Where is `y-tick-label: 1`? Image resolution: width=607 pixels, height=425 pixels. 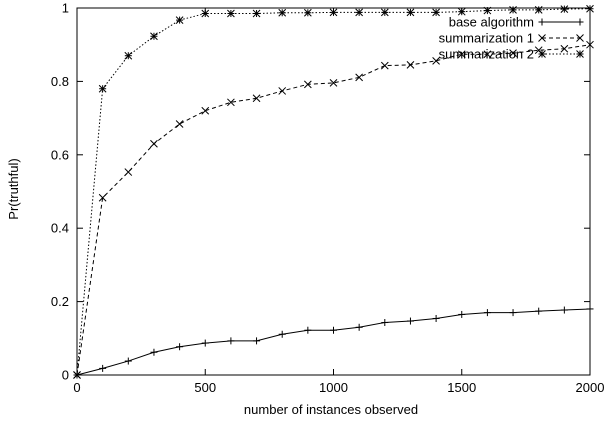 y-tick-label: 1 is located at coordinates (65, 8).